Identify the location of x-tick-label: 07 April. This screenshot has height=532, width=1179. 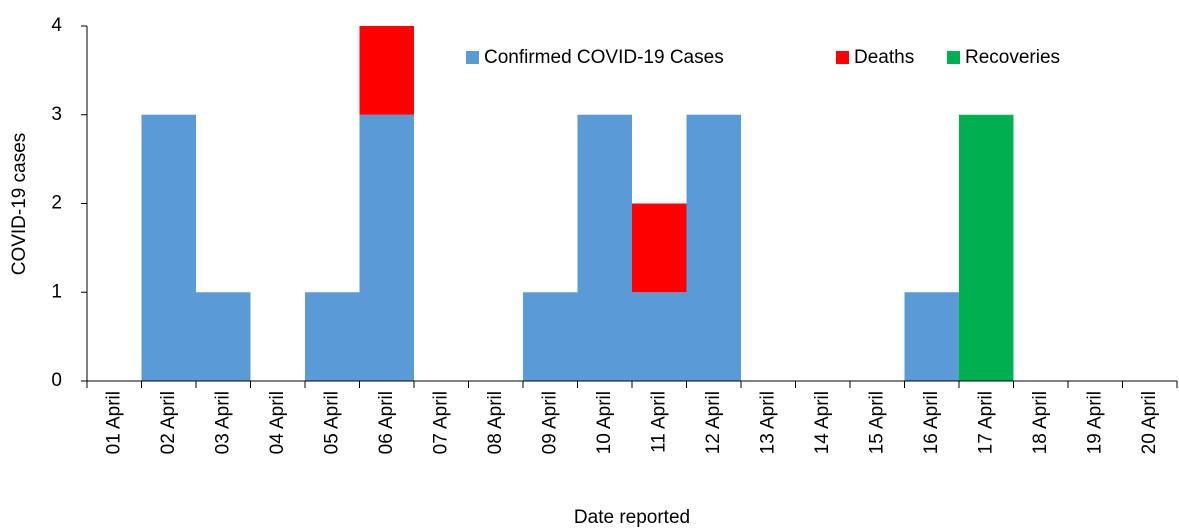
(440, 422).